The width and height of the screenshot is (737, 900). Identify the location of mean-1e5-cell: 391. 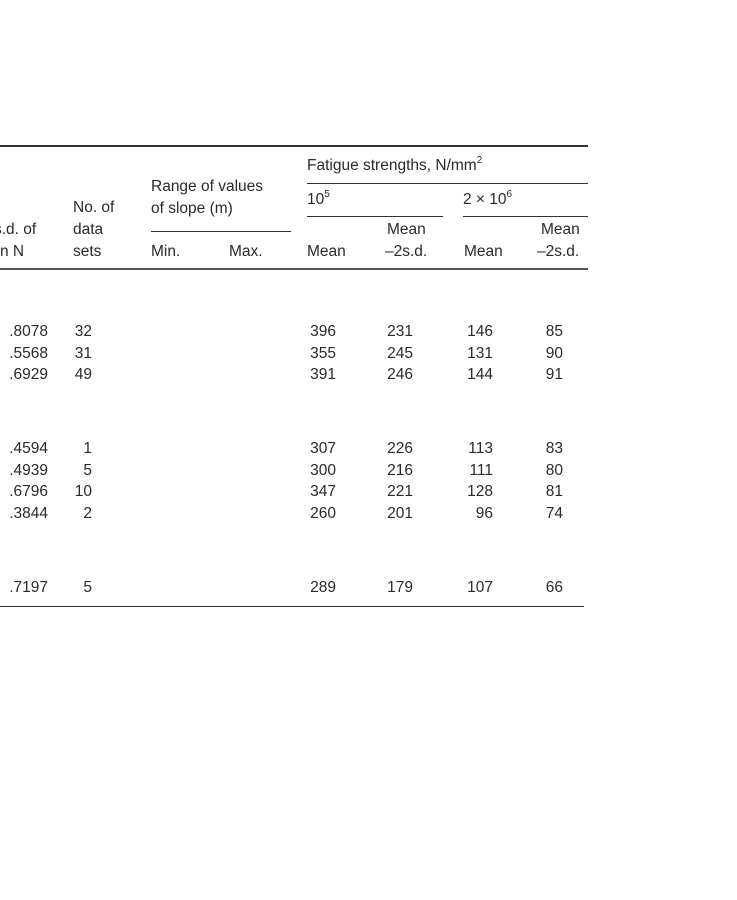
(323, 374).